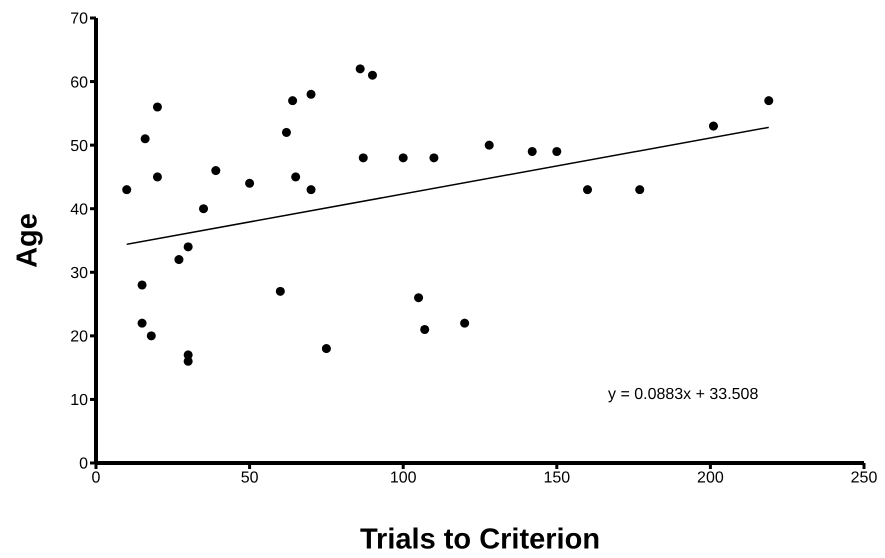 The height and width of the screenshot is (558, 885). What do you see at coordinates (480, 540) in the screenshot?
I see `x-axis-title: Trials to Criterion` at bounding box center [480, 540].